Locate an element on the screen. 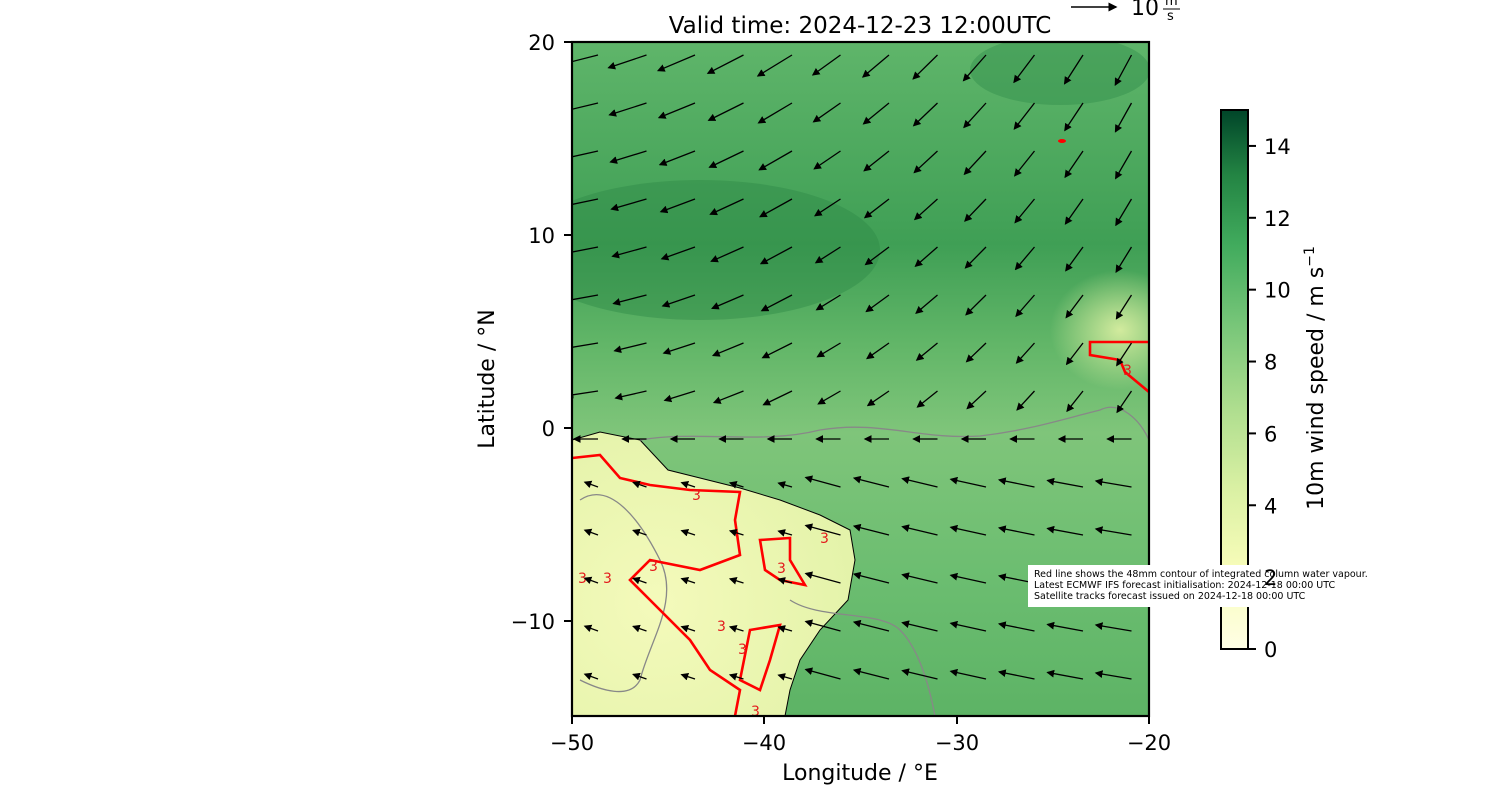  quiver-key: 10 m s is located at coordinates (1125, 12).